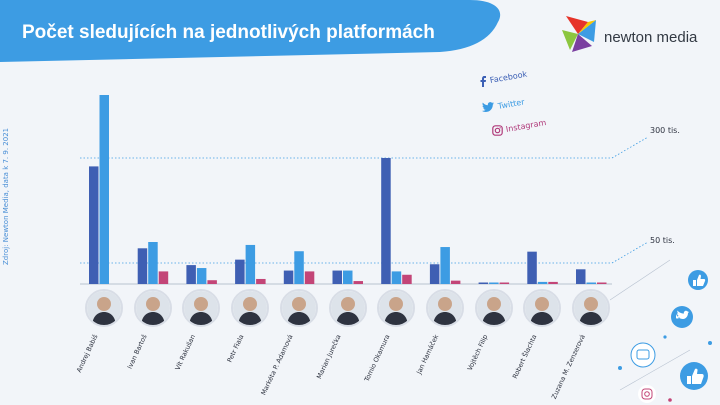 This screenshot has height=405, width=720. I want to click on reference-label-300k: 300 tis., so click(665, 130).